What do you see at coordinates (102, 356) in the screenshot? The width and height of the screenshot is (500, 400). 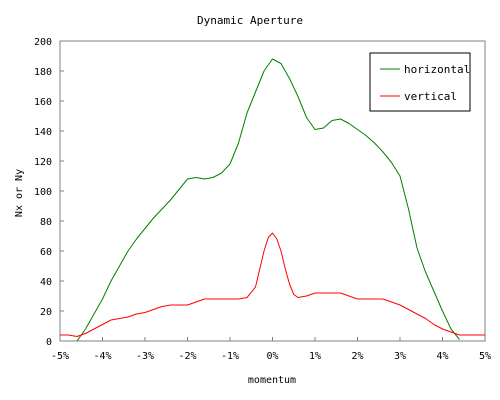 I see `x-tick-label: -4%` at bounding box center [102, 356].